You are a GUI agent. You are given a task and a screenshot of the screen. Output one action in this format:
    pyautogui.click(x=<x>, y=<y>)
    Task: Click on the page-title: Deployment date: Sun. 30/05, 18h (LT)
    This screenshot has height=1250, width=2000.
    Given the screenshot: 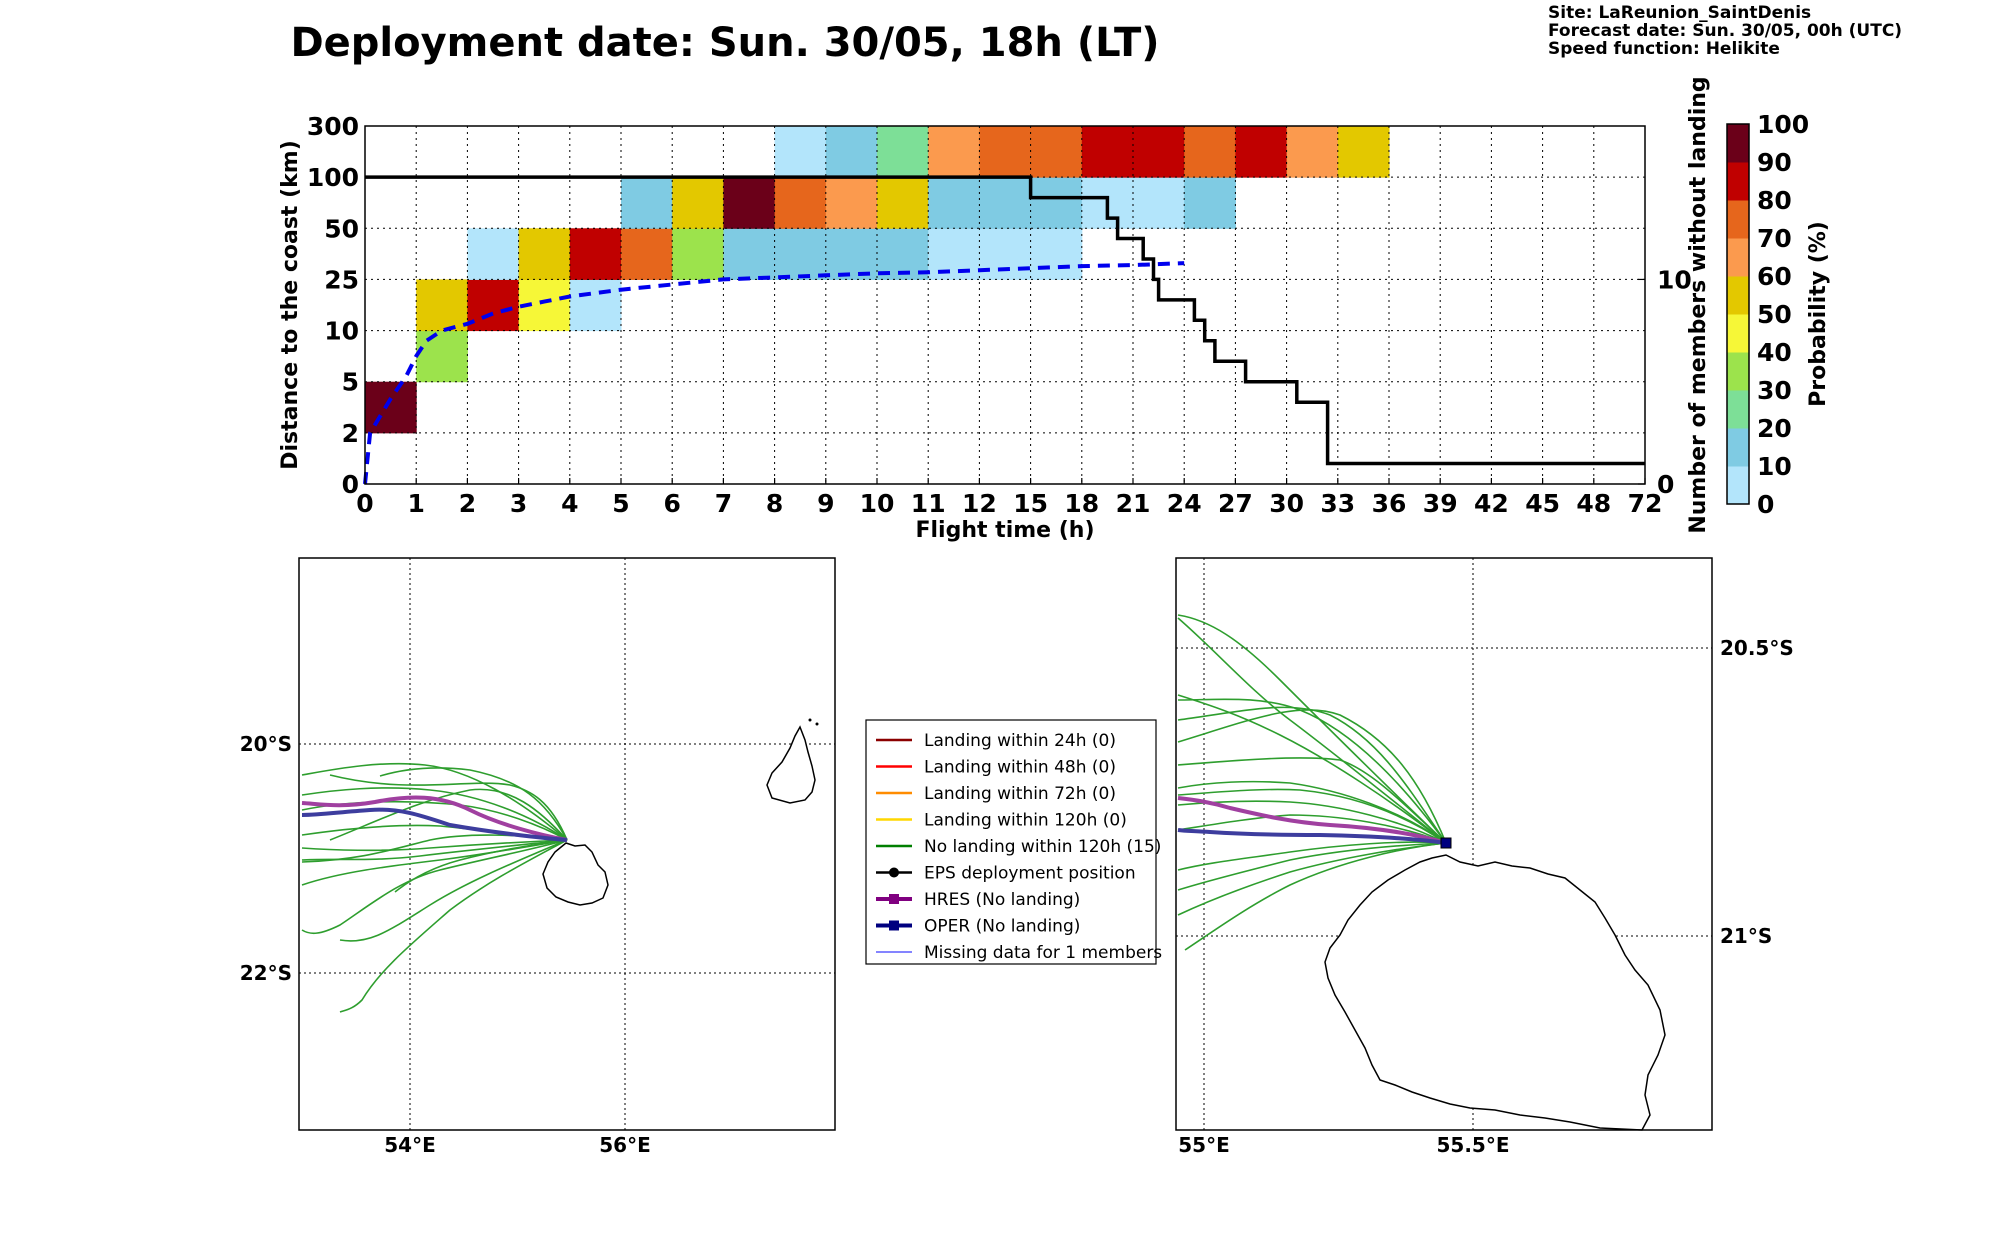 What is the action you would take?
    pyautogui.click(x=724, y=43)
    